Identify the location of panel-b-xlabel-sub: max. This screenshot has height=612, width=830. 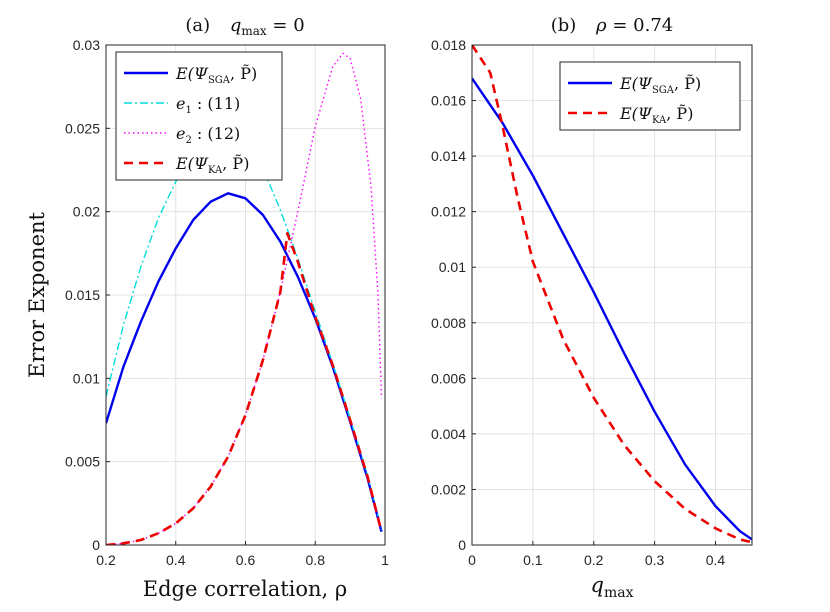
(619, 593).